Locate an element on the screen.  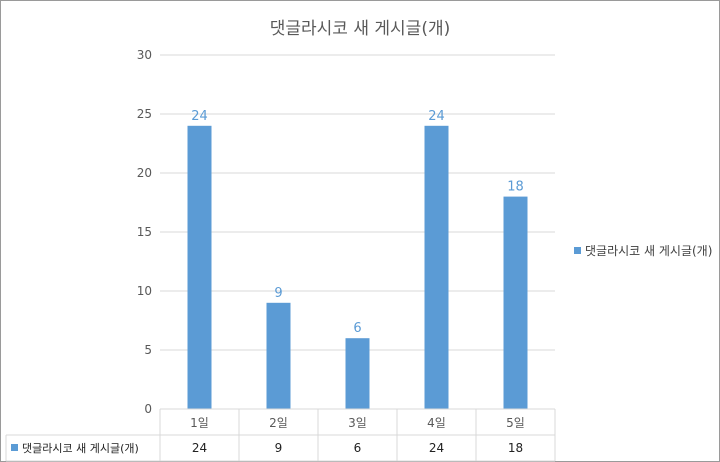
chart-title: 댓글라시코 새 게시글(개) is located at coordinates (360, 29).